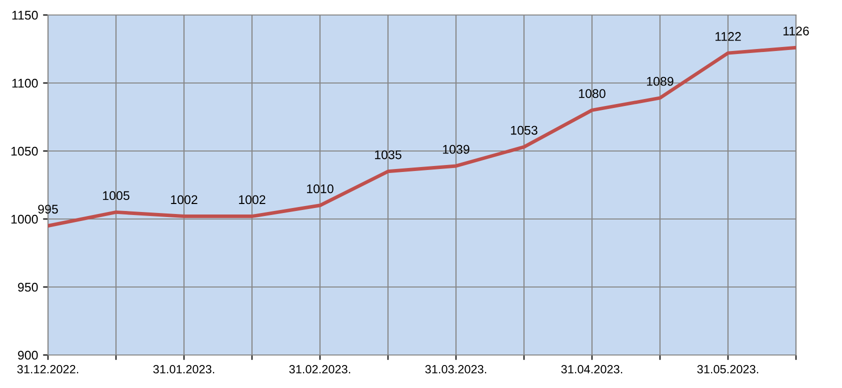 The width and height of the screenshot is (842, 388). Describe the element at coordinates (24, 151) in the screenshot. I see `y-tick-label: 1050` at that location.